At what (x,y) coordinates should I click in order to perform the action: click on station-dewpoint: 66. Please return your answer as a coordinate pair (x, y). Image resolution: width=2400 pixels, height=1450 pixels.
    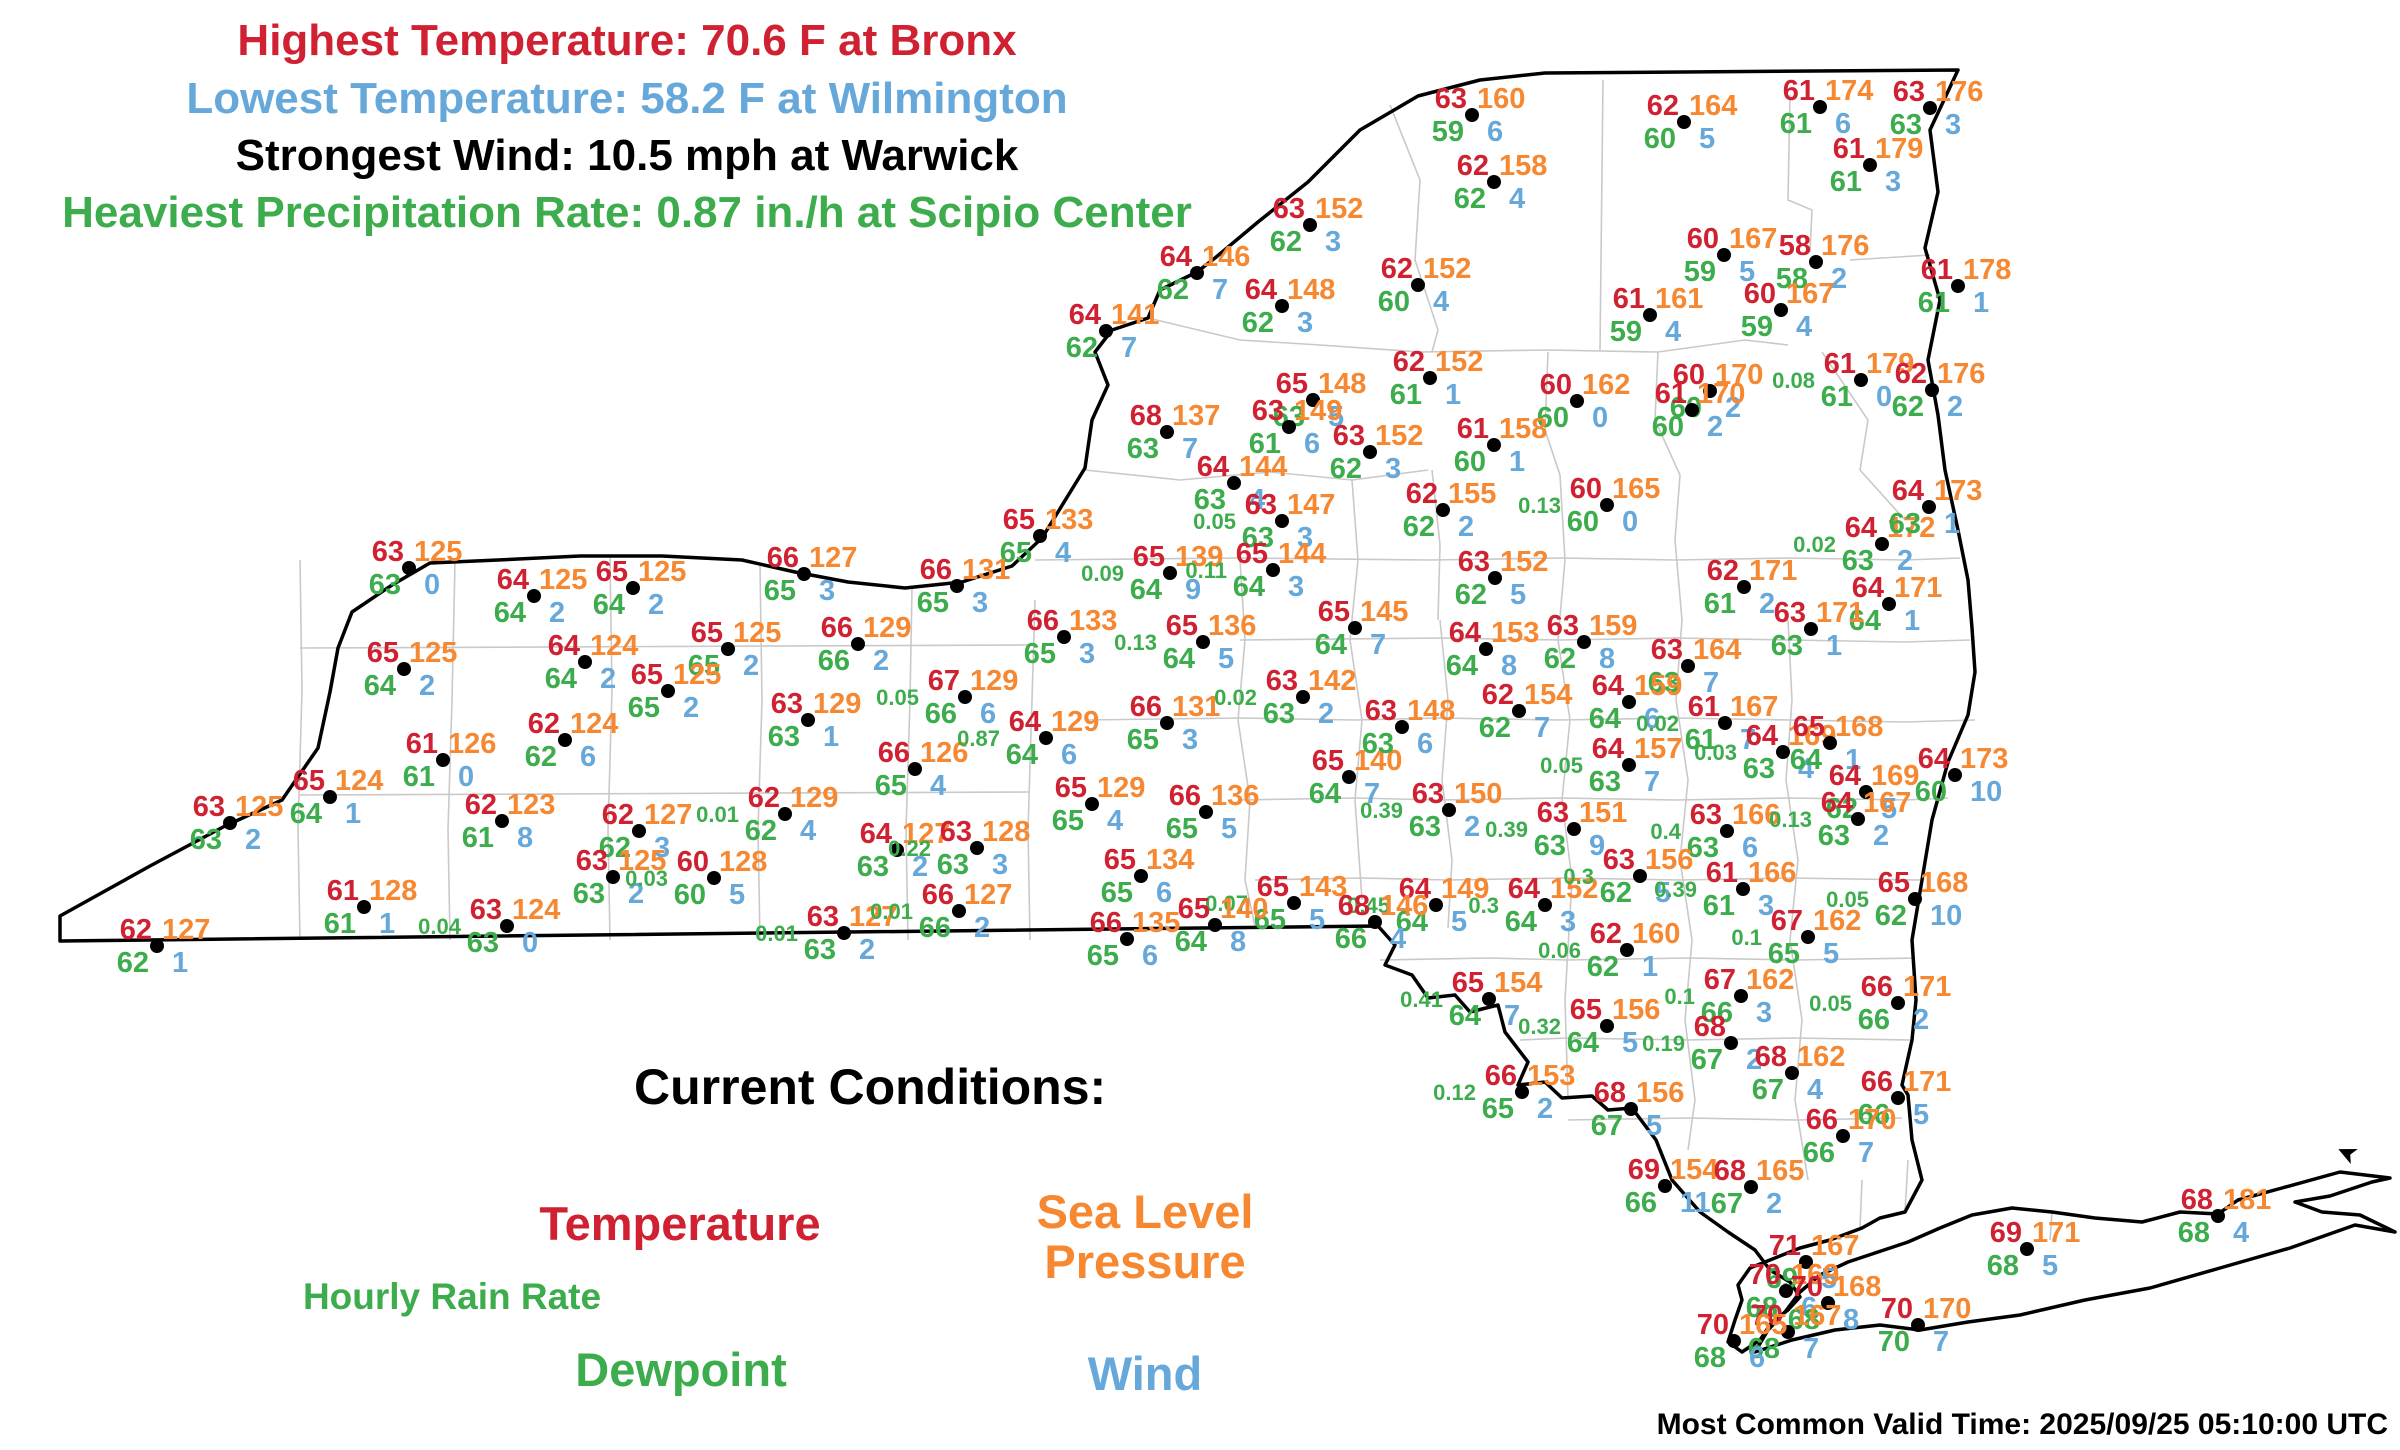
    Looking at the image, I should click on (833, 661).